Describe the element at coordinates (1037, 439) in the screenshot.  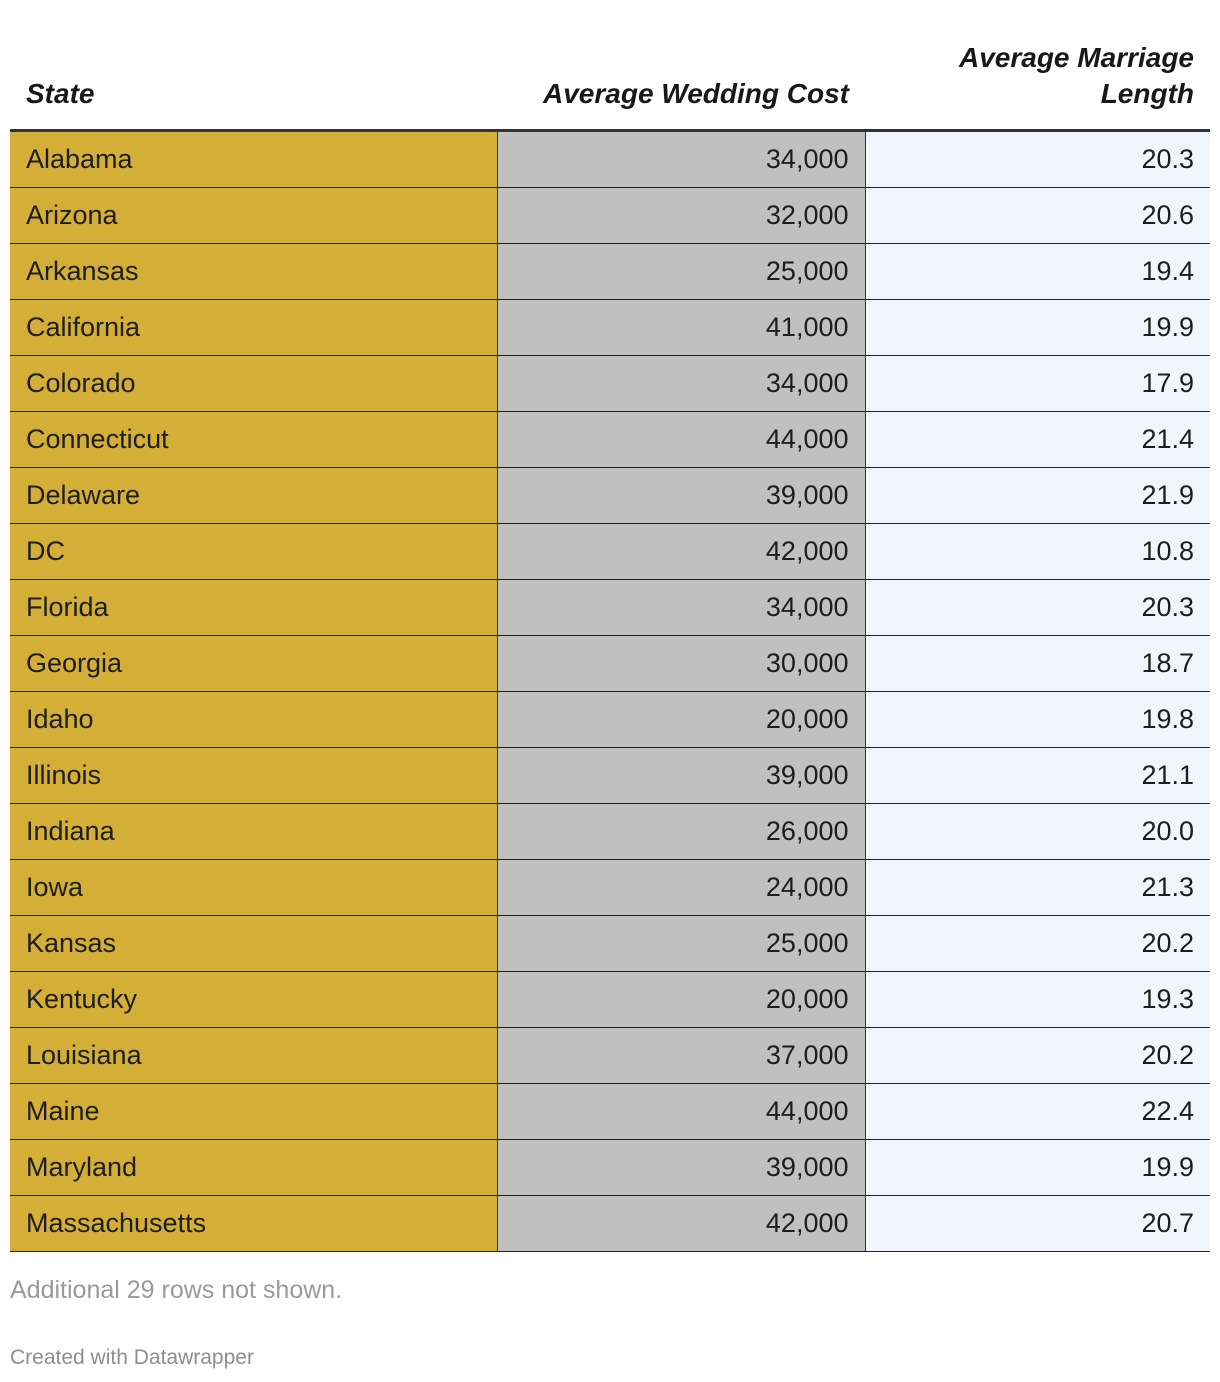
I see `cell-marriage-length: 21.4` at that location.